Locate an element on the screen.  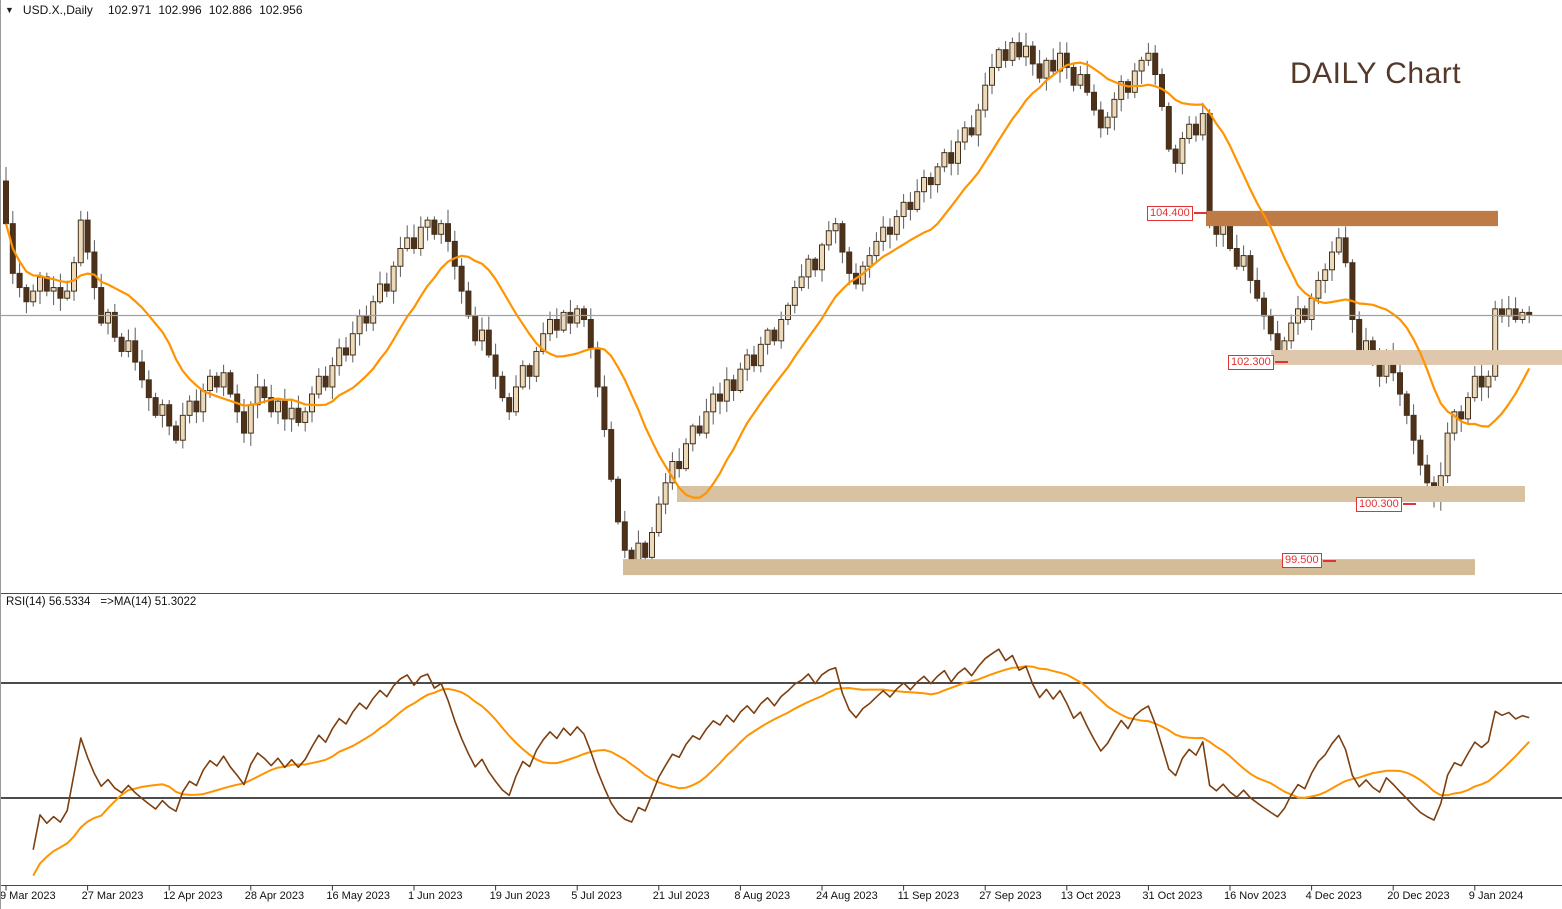
axis-date-label: 19 Jun 2023 is located at coordinates (520, 896).